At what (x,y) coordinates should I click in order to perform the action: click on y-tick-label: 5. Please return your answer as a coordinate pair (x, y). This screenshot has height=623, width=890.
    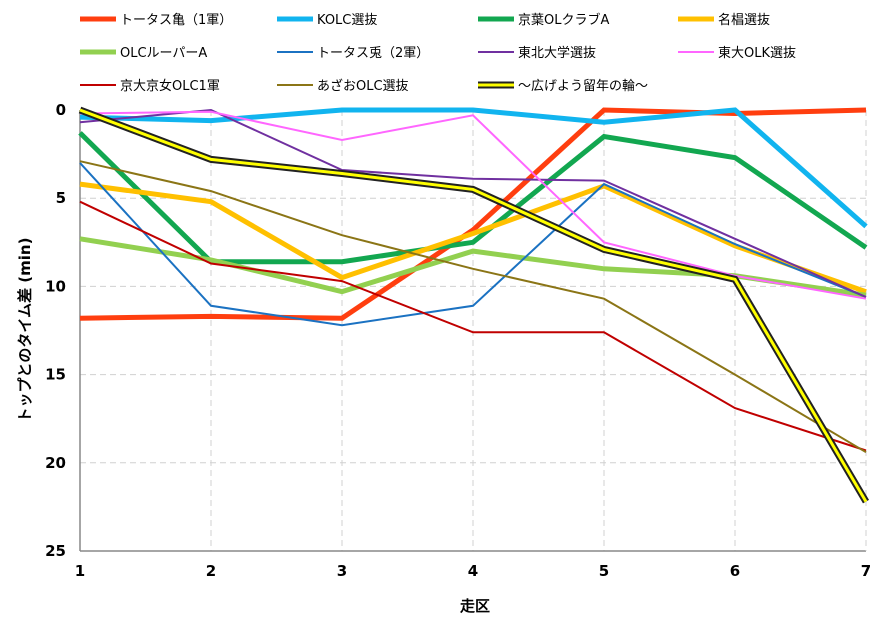
    Looking at the image, I should click on (61, 198).